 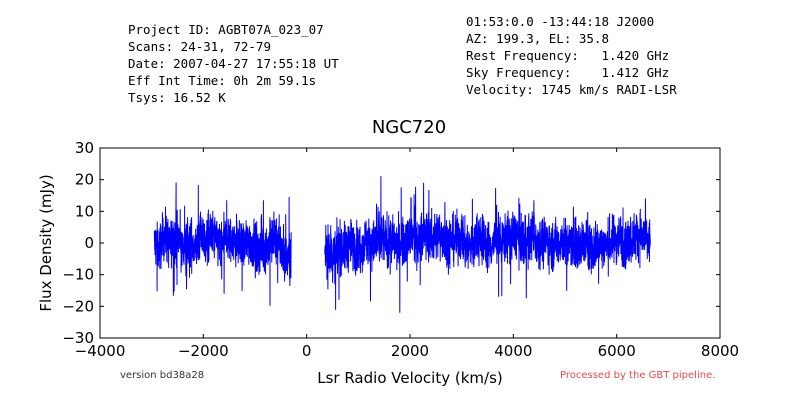 I want to click on y-tick-label: 0, so click(x=89, y=243).